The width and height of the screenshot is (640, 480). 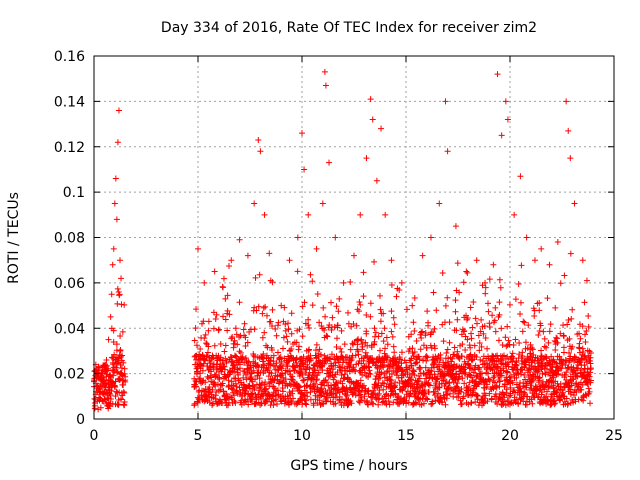 What do you see at coordinates (69, 239) in the screenshot?
I see `y-tick-label: 0.08` at bounding box center [69, 239].